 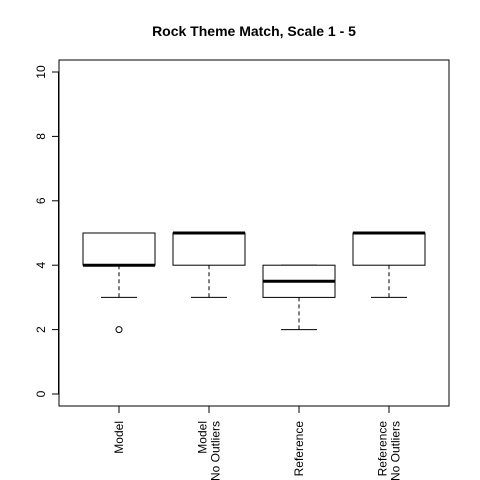 I want to click on y-axis: 0 2 4 6 8 10, so click(x=46, y=231).